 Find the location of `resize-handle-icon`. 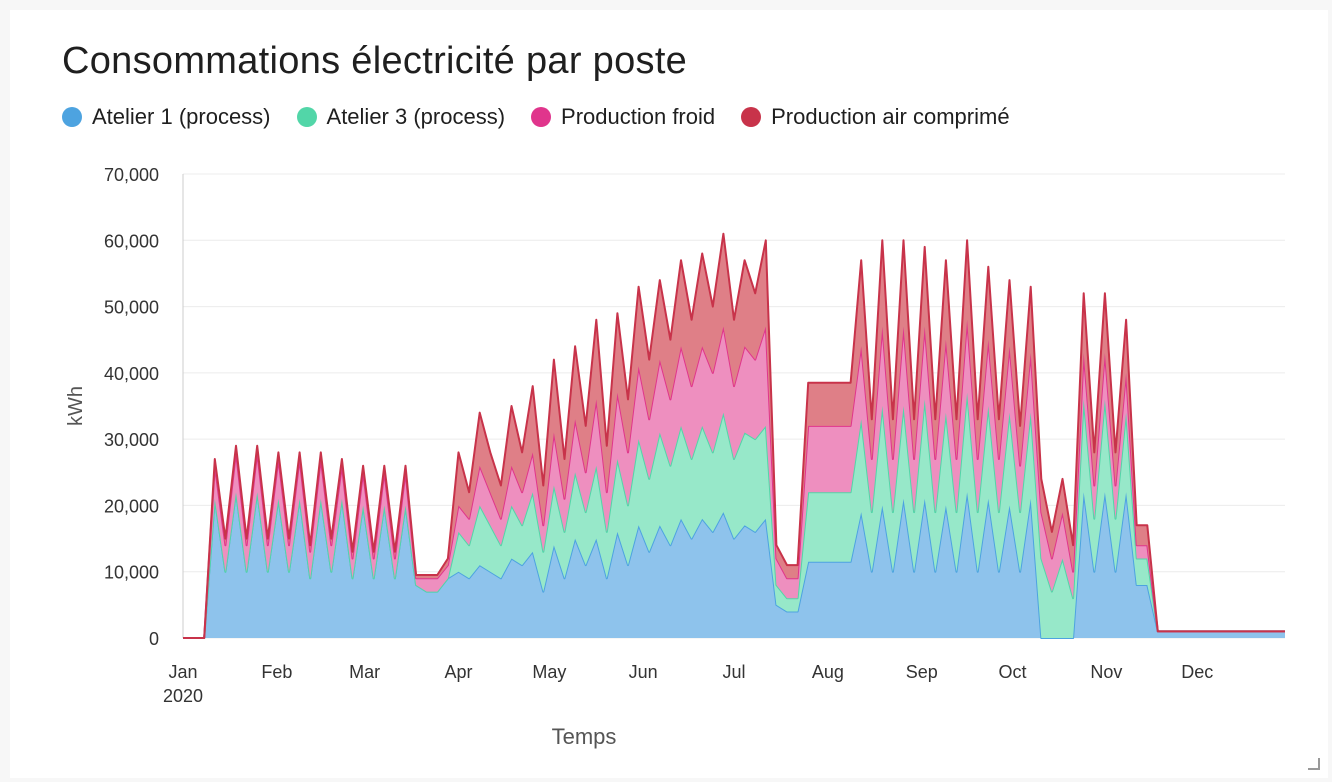

resize-handle-icon is located at coordinates (1314, 764).